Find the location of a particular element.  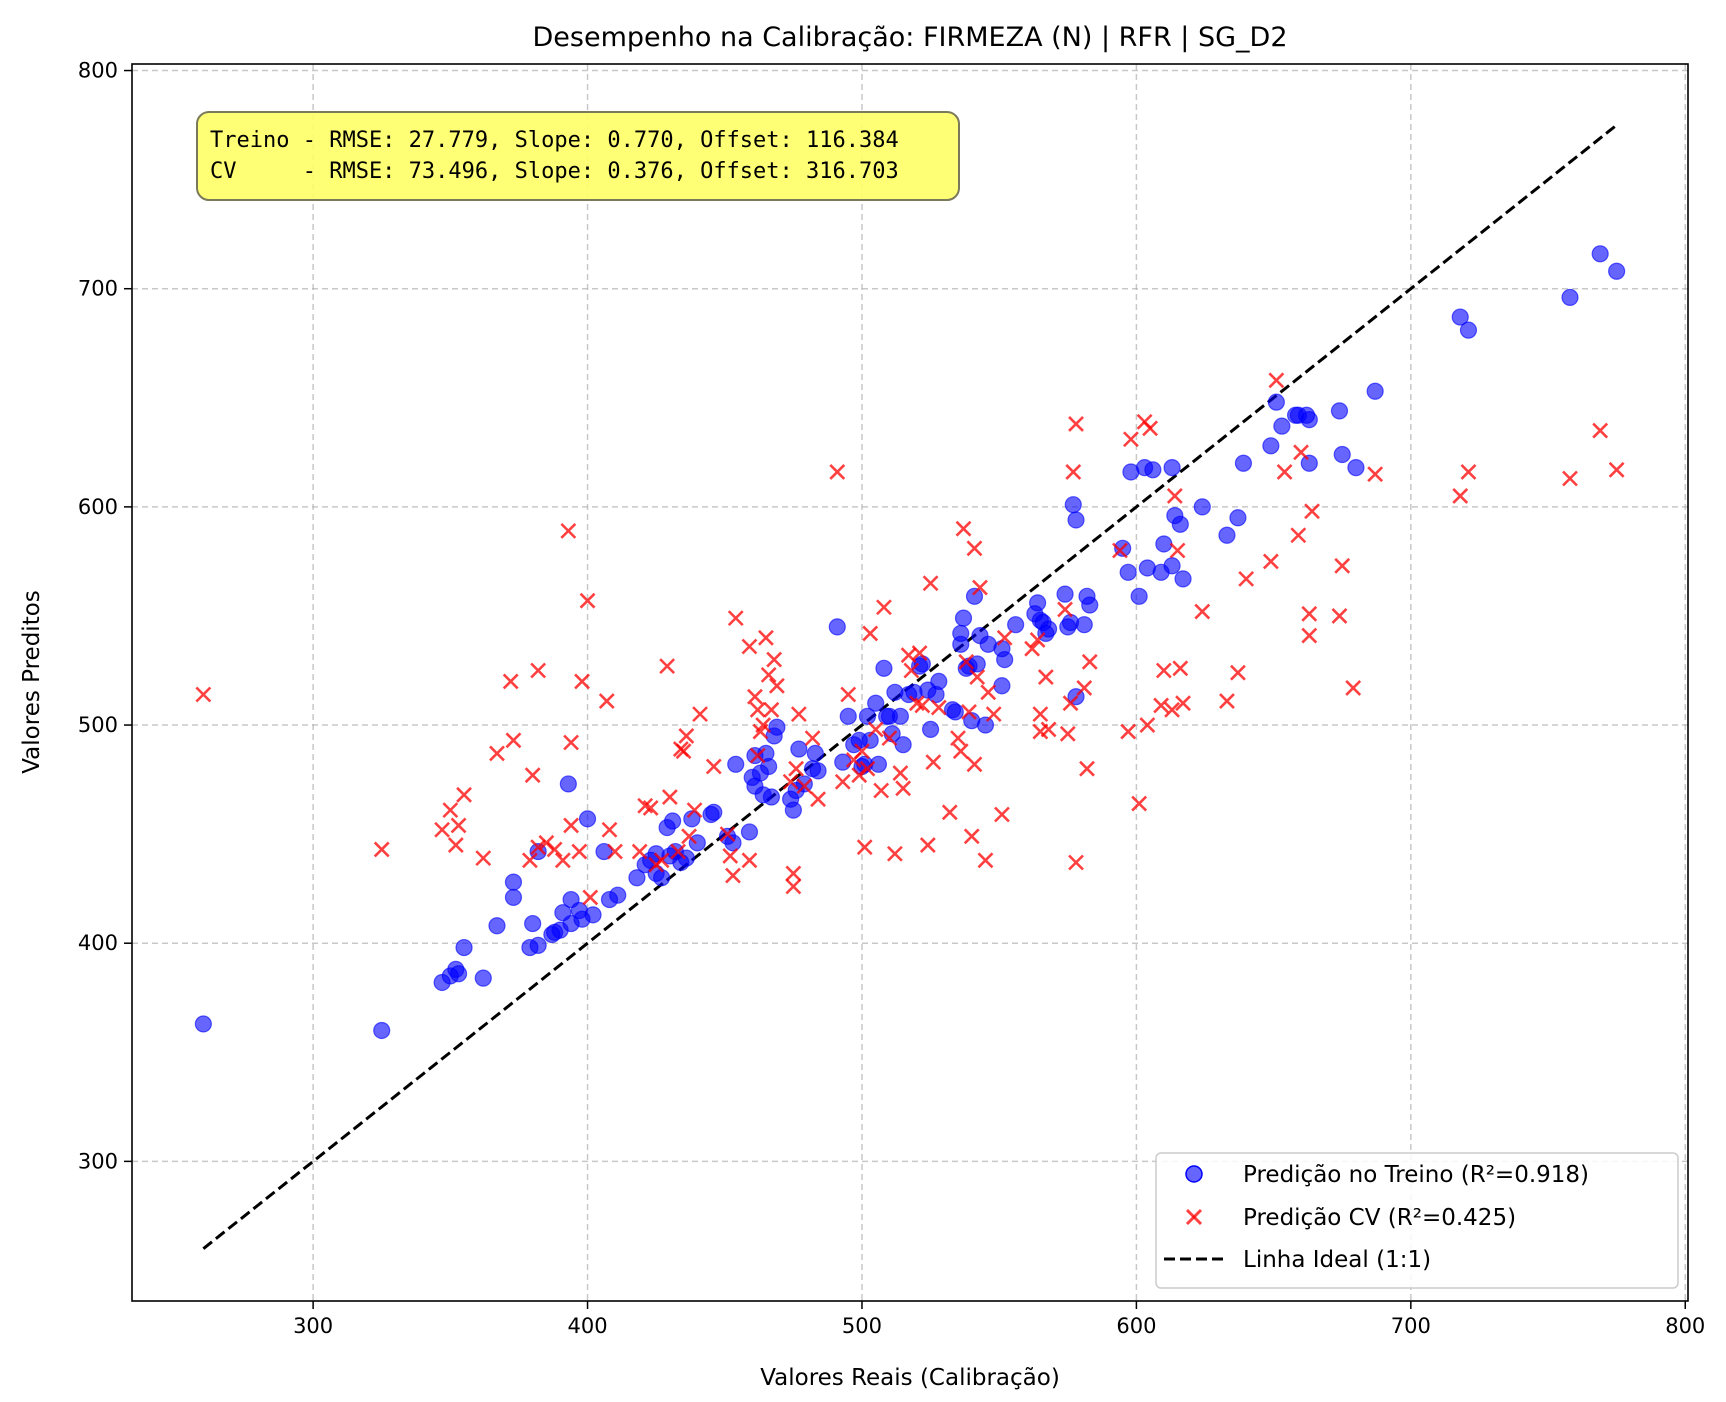

y-ticks: 300 400 500 600 700 800 is located at coordinates (105, 616).